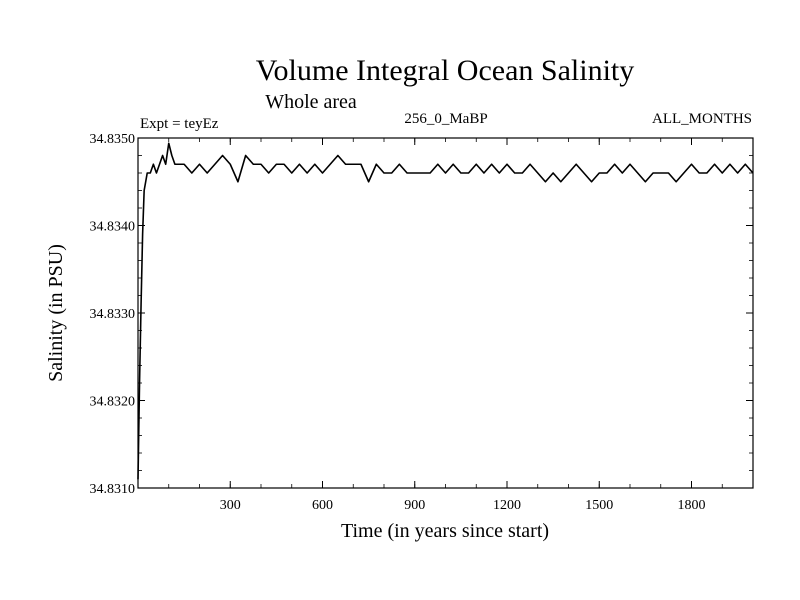 The height and width of the screenshot is (600, 800). What do you see at coordinates (56, 313) in the screenshot?
I see `y-axis-label: Salinity (in PSU)` at bounding box center [56, 313].